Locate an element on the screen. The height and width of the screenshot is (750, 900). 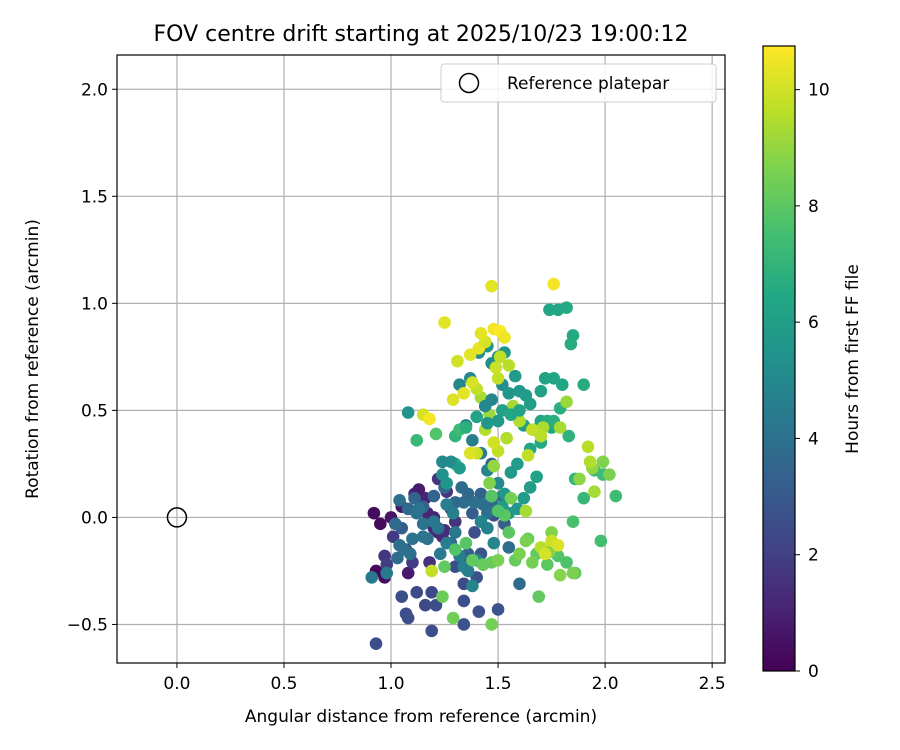
legend-marker-icon is located at coordinates (469, 83).